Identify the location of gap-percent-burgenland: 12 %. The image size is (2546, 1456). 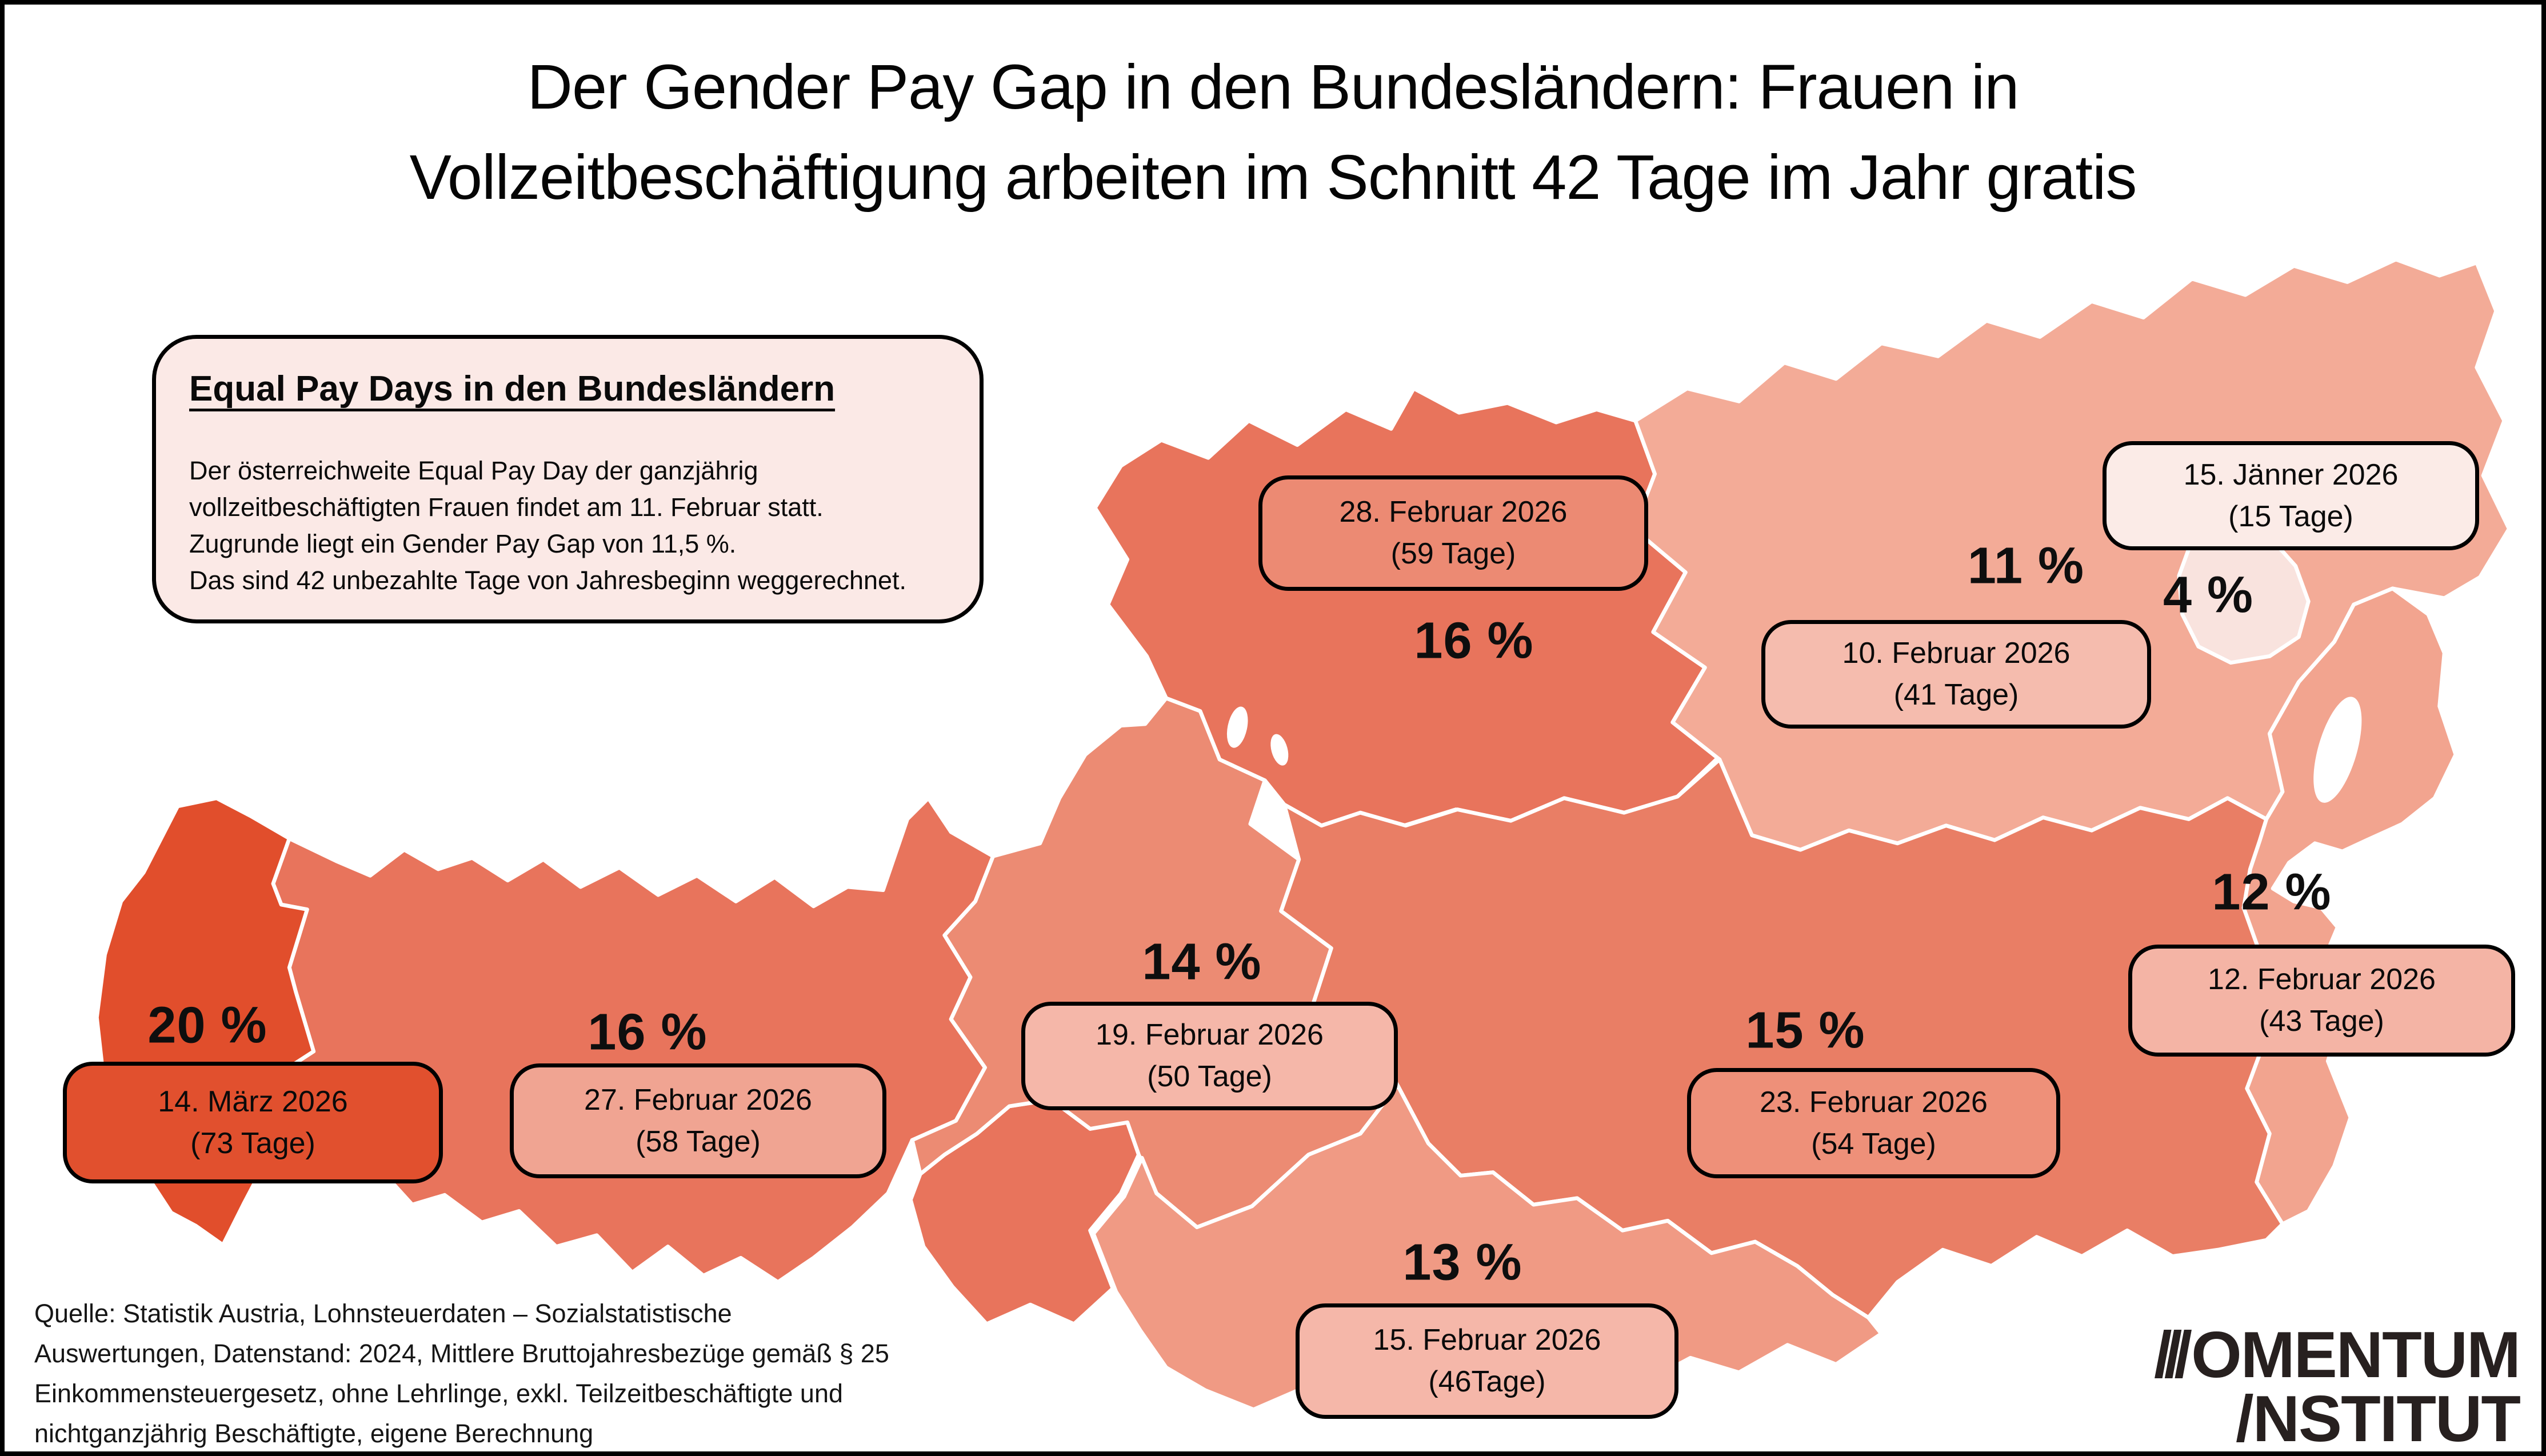
(2272, 892).